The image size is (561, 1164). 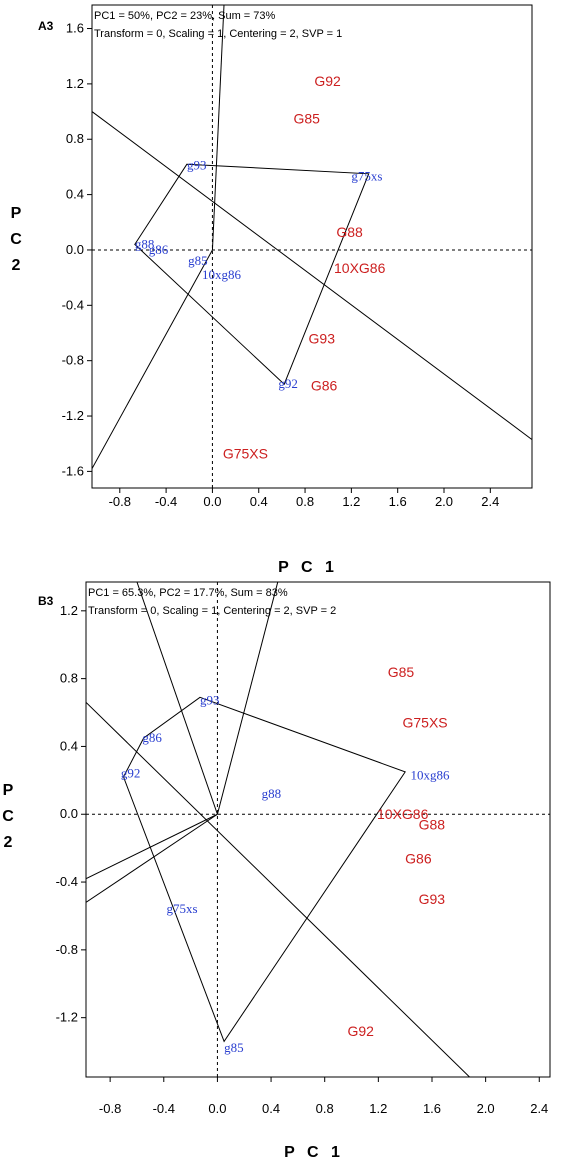 I want to click on info-text-line: PC1 = 50%, PC2 = 23%, Sum = 73%, so click(x=185, y=16).